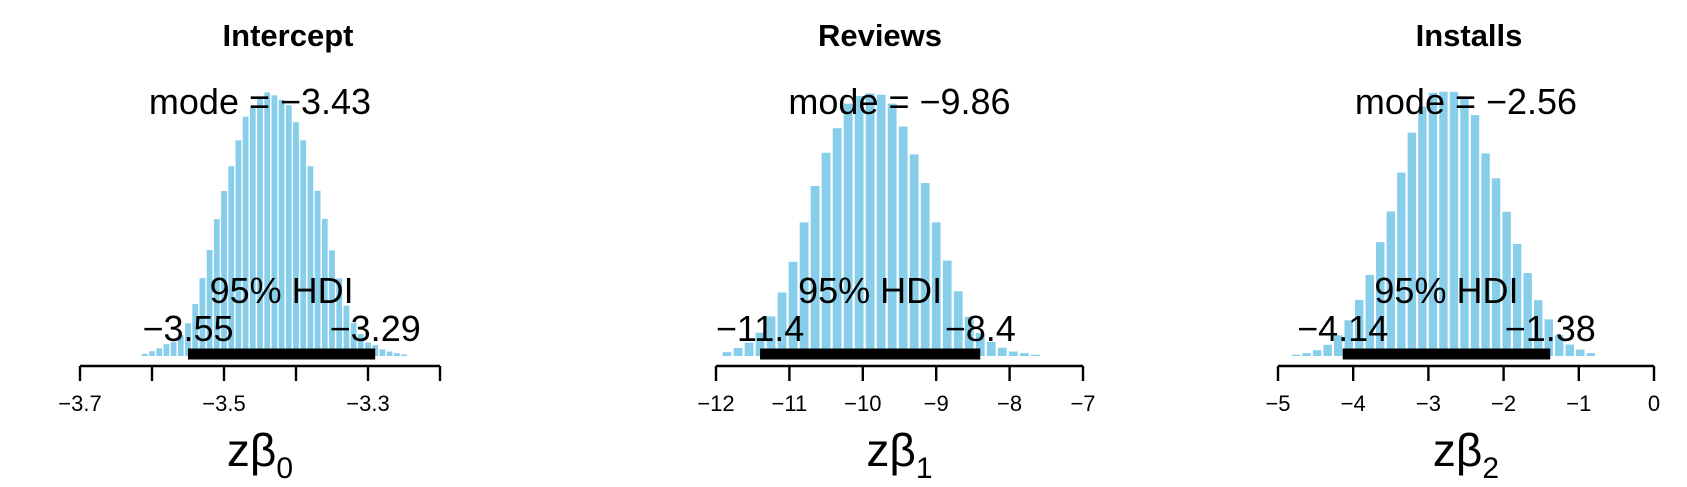  What do you see at coordinates (896, 390) in the screenshot?
I see `x-axis: −12 −11 −10 −9 −8 −7` at bounding box center [896, 390].